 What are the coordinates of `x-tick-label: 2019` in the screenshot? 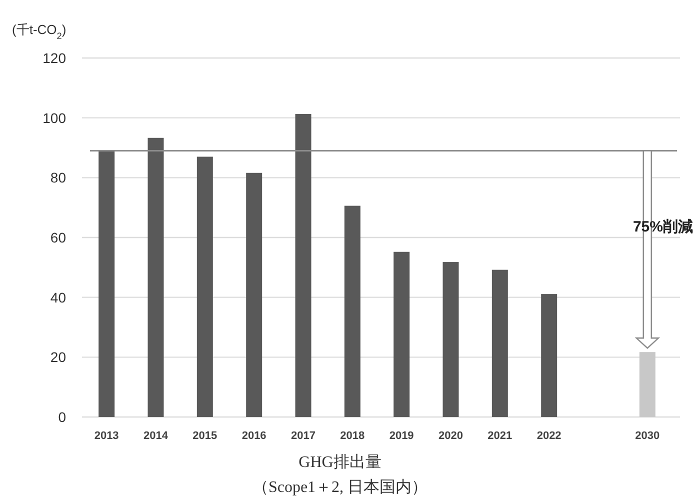 It's located at (401, 436).